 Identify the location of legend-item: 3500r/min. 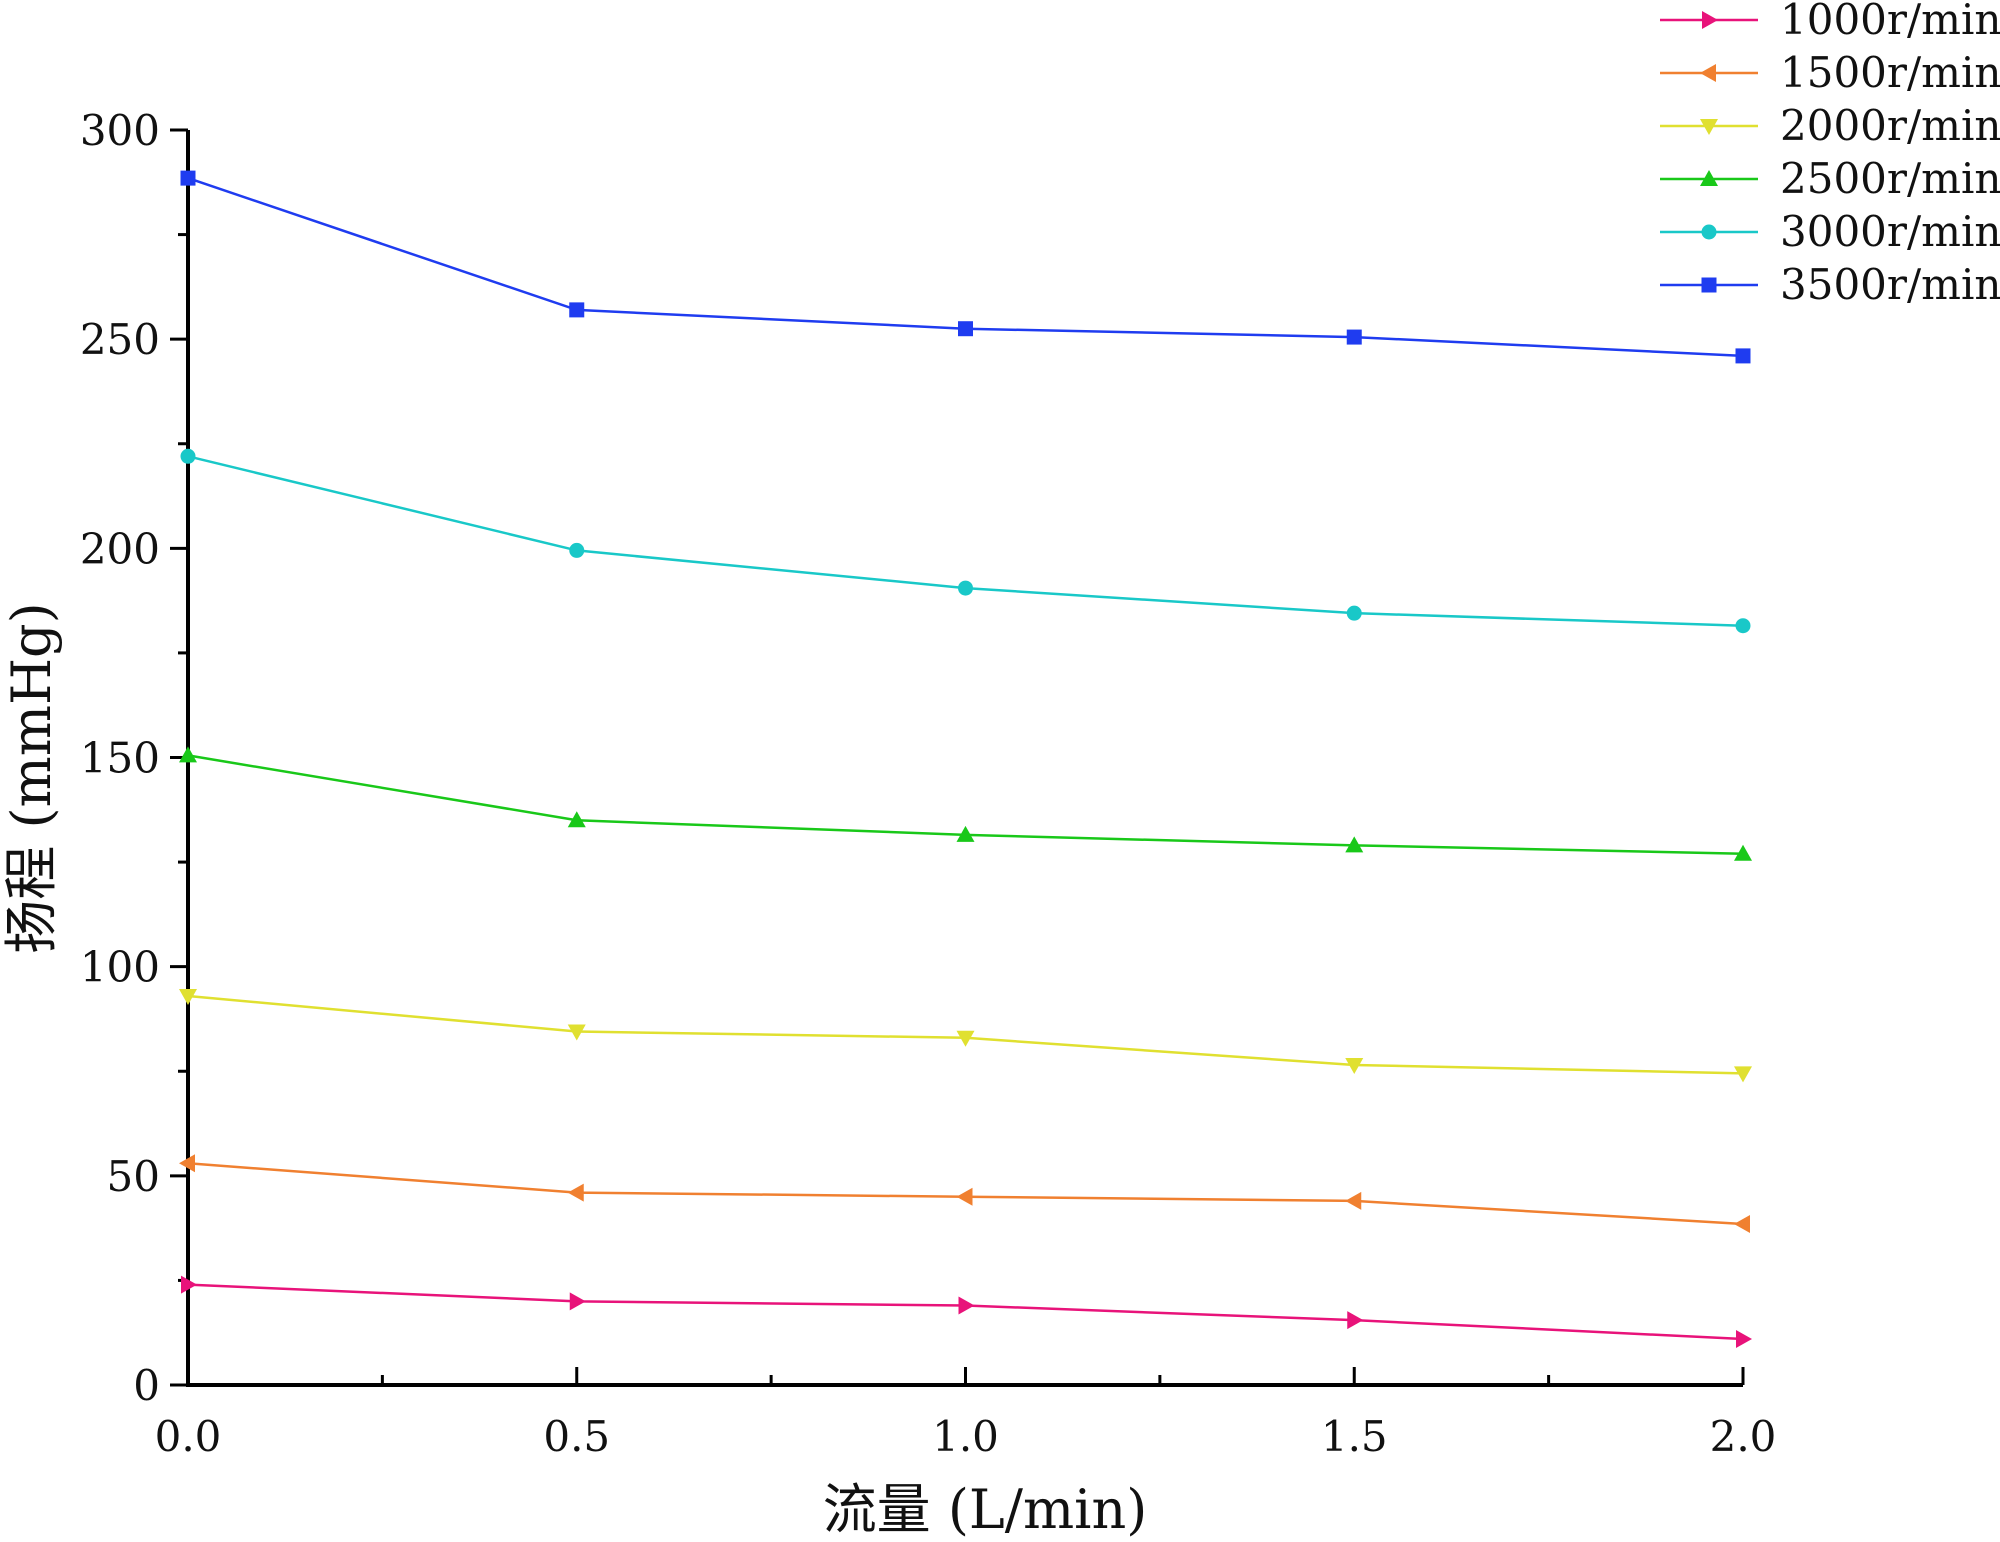
(1830, 284).